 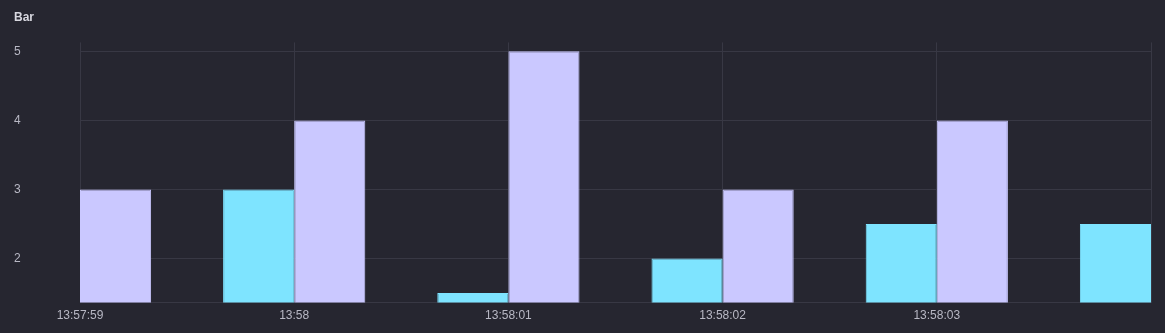 I want to click on chart-title: Bar, so click(x=24, y=16).